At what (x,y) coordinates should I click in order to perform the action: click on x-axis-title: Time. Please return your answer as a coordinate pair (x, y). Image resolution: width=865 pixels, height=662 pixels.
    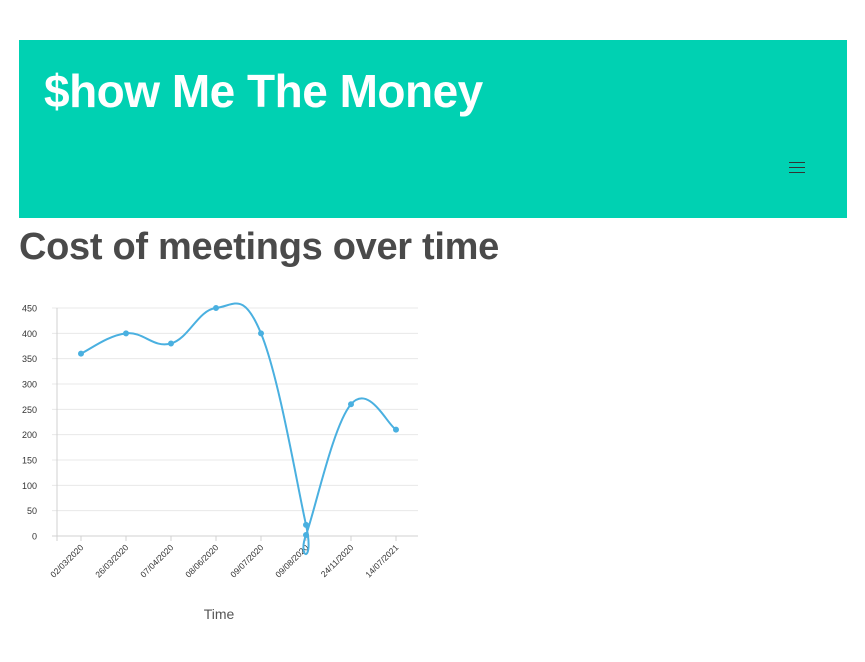
    Looking at the image, I should click on (219, 614).